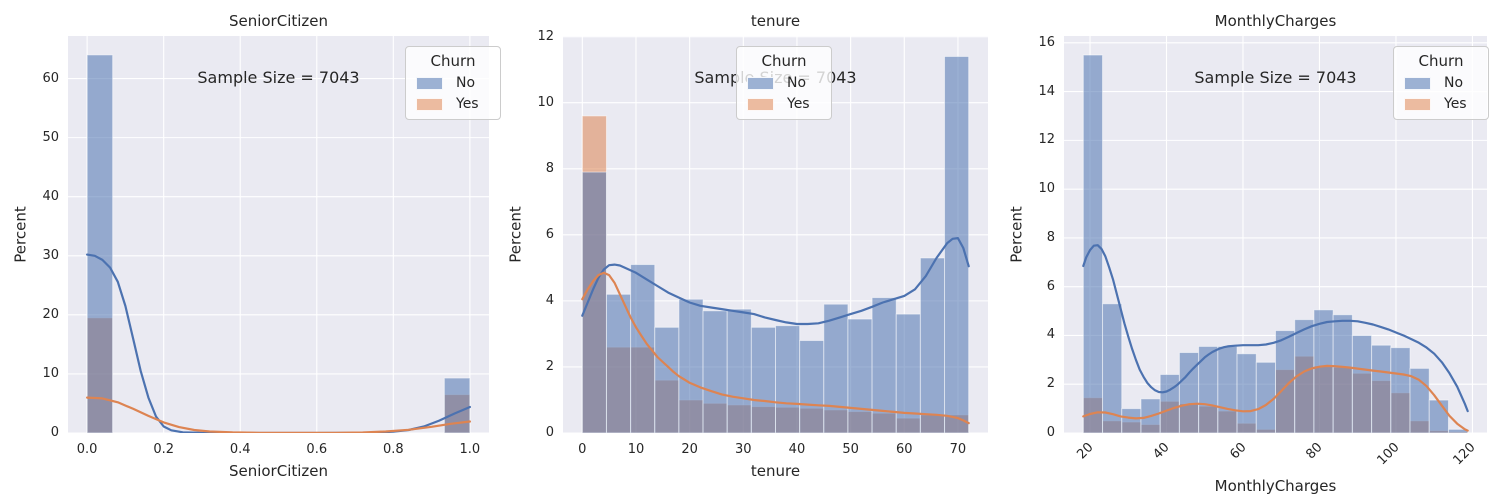  I want to click on y-tick-label: 50, so click(50, 137).